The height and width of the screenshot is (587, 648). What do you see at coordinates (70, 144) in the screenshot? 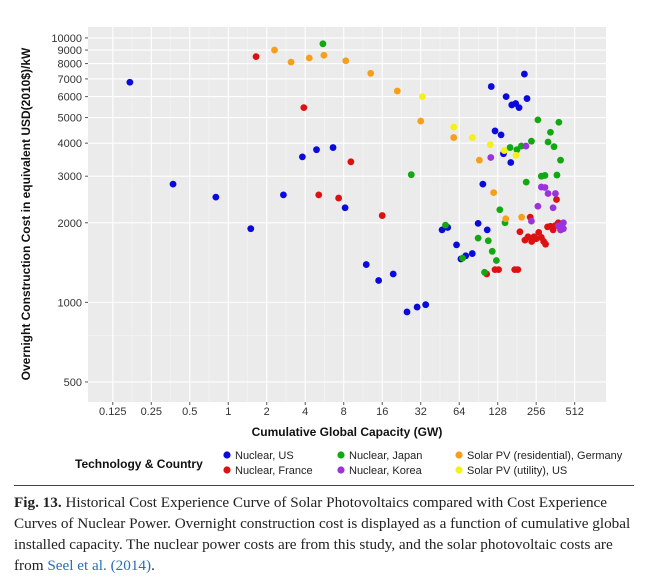
I see `y-tick-label: 4000` at bounding box center [70, 144].